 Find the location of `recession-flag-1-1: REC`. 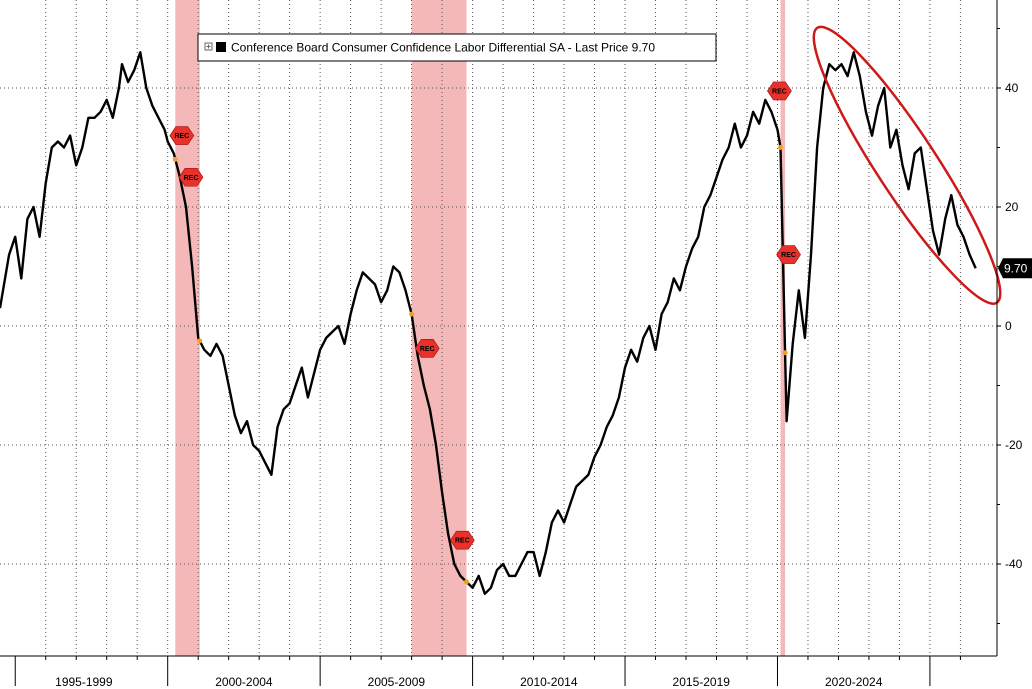

recession-flag-1-1: REC is located at coordinates (182, 135).